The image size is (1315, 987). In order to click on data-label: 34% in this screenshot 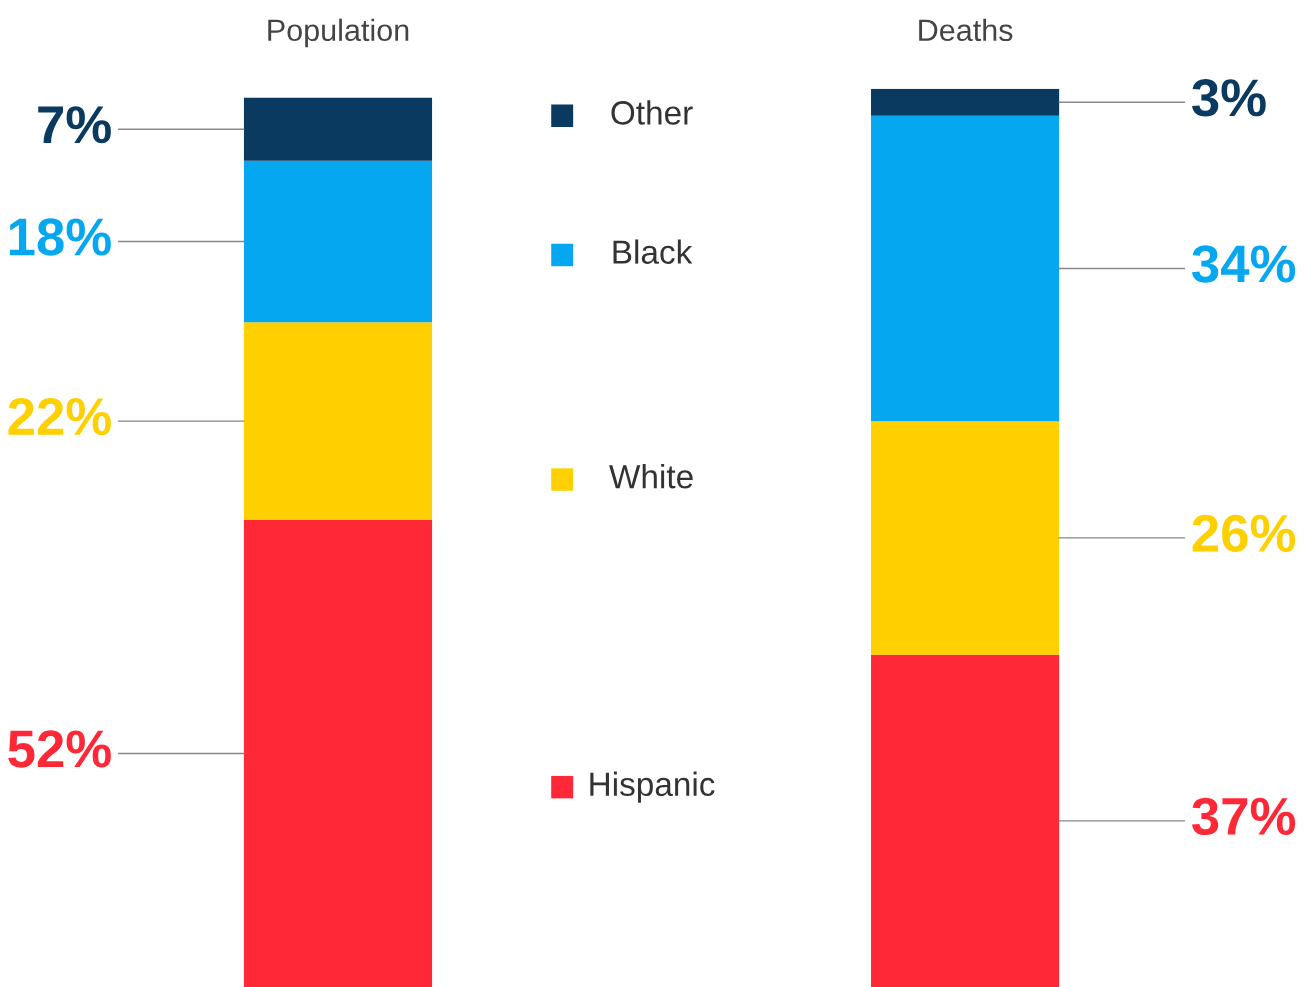, I will do `click(1244, 264)`.